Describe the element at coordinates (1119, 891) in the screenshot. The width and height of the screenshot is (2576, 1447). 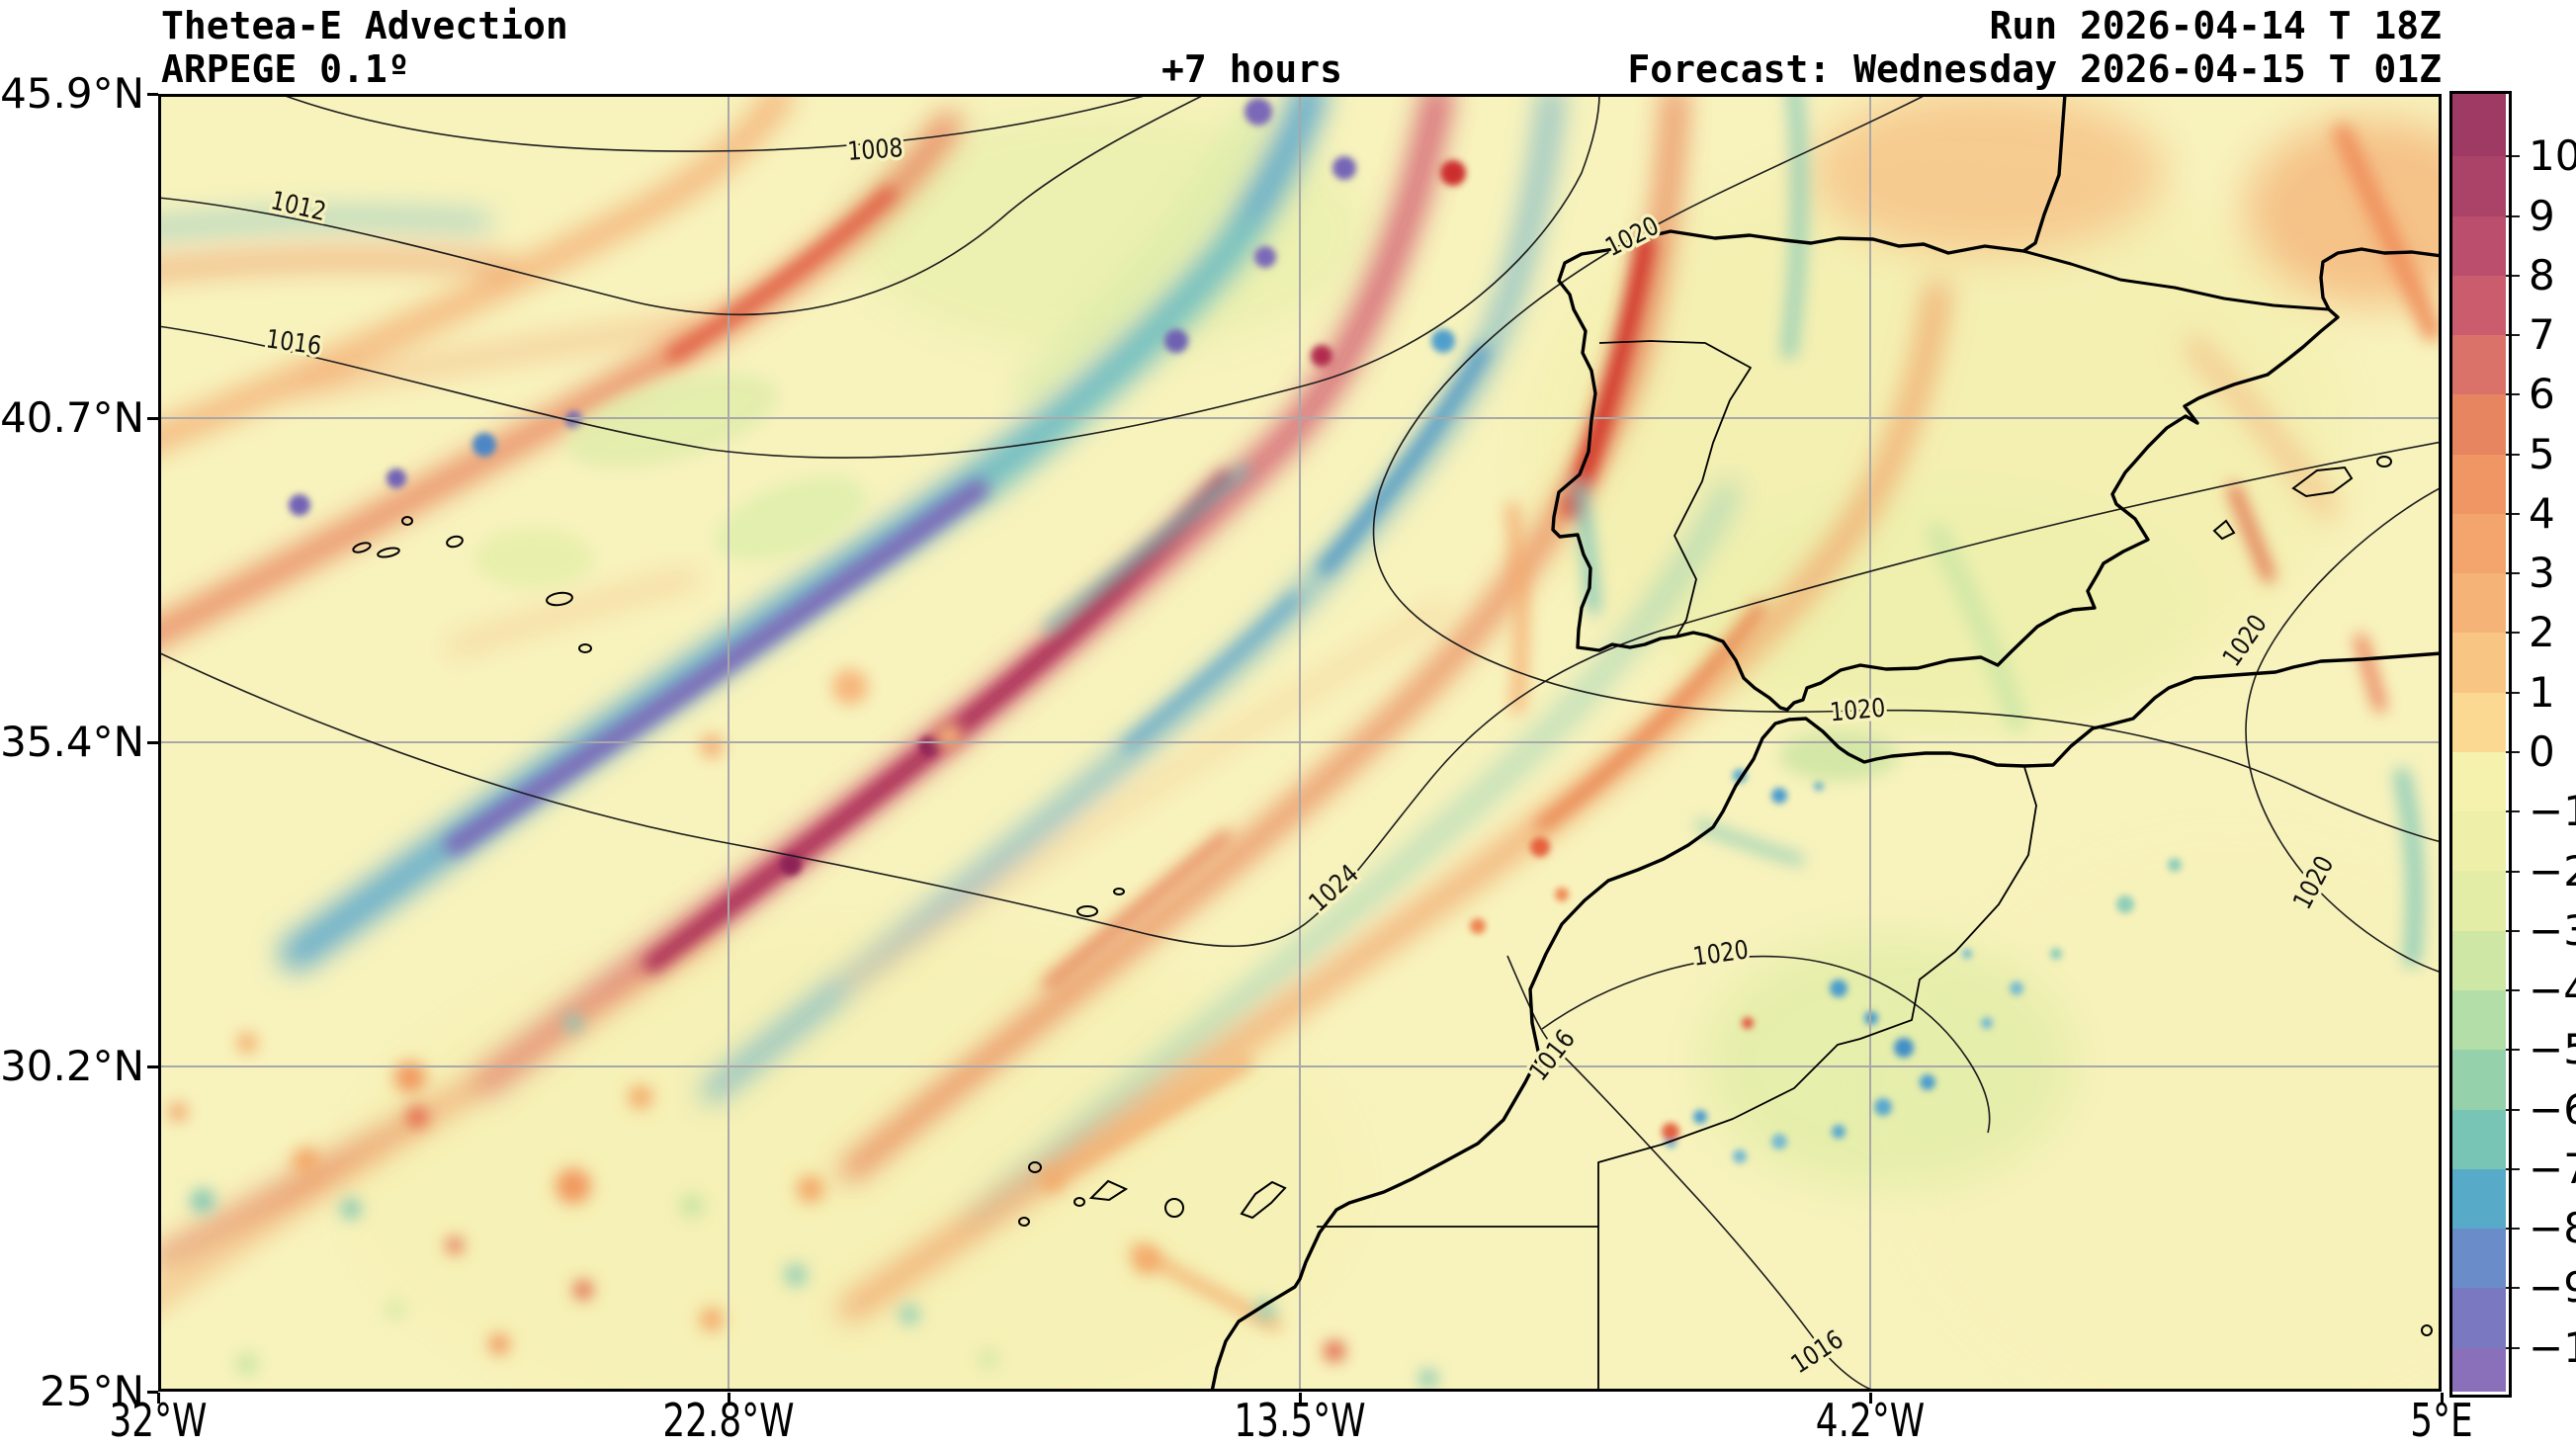
I see `porto-santo-island` at that location.